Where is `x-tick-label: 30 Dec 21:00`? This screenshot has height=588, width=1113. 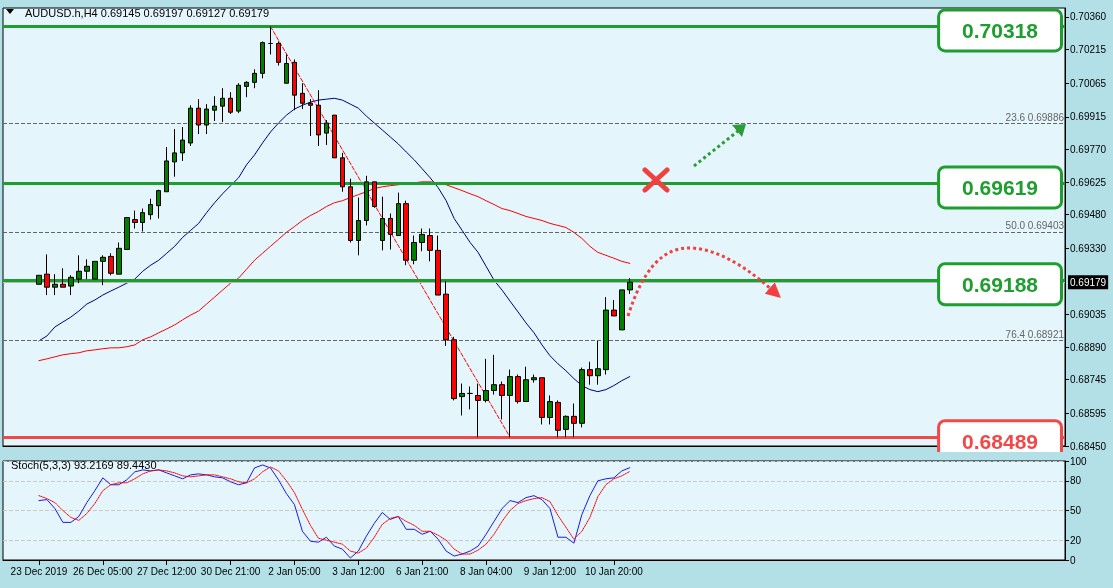 x-tick-label: 30 Dec 21:00 is located at coordinates (230, 571).